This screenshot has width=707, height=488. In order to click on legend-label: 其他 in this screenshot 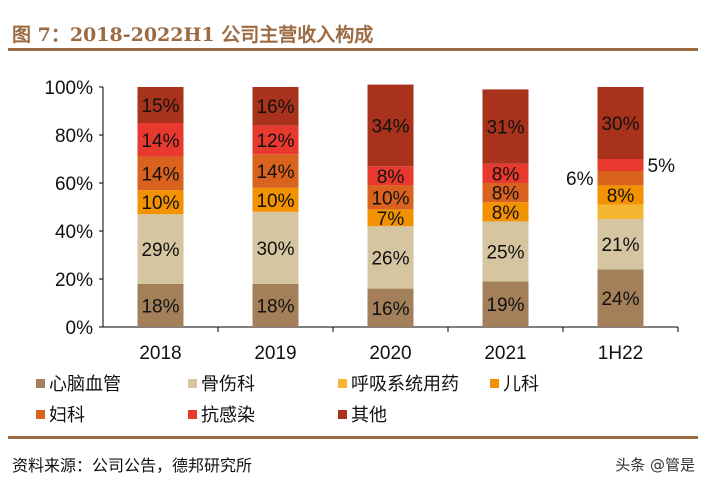, I will do `click(369, 415)`.